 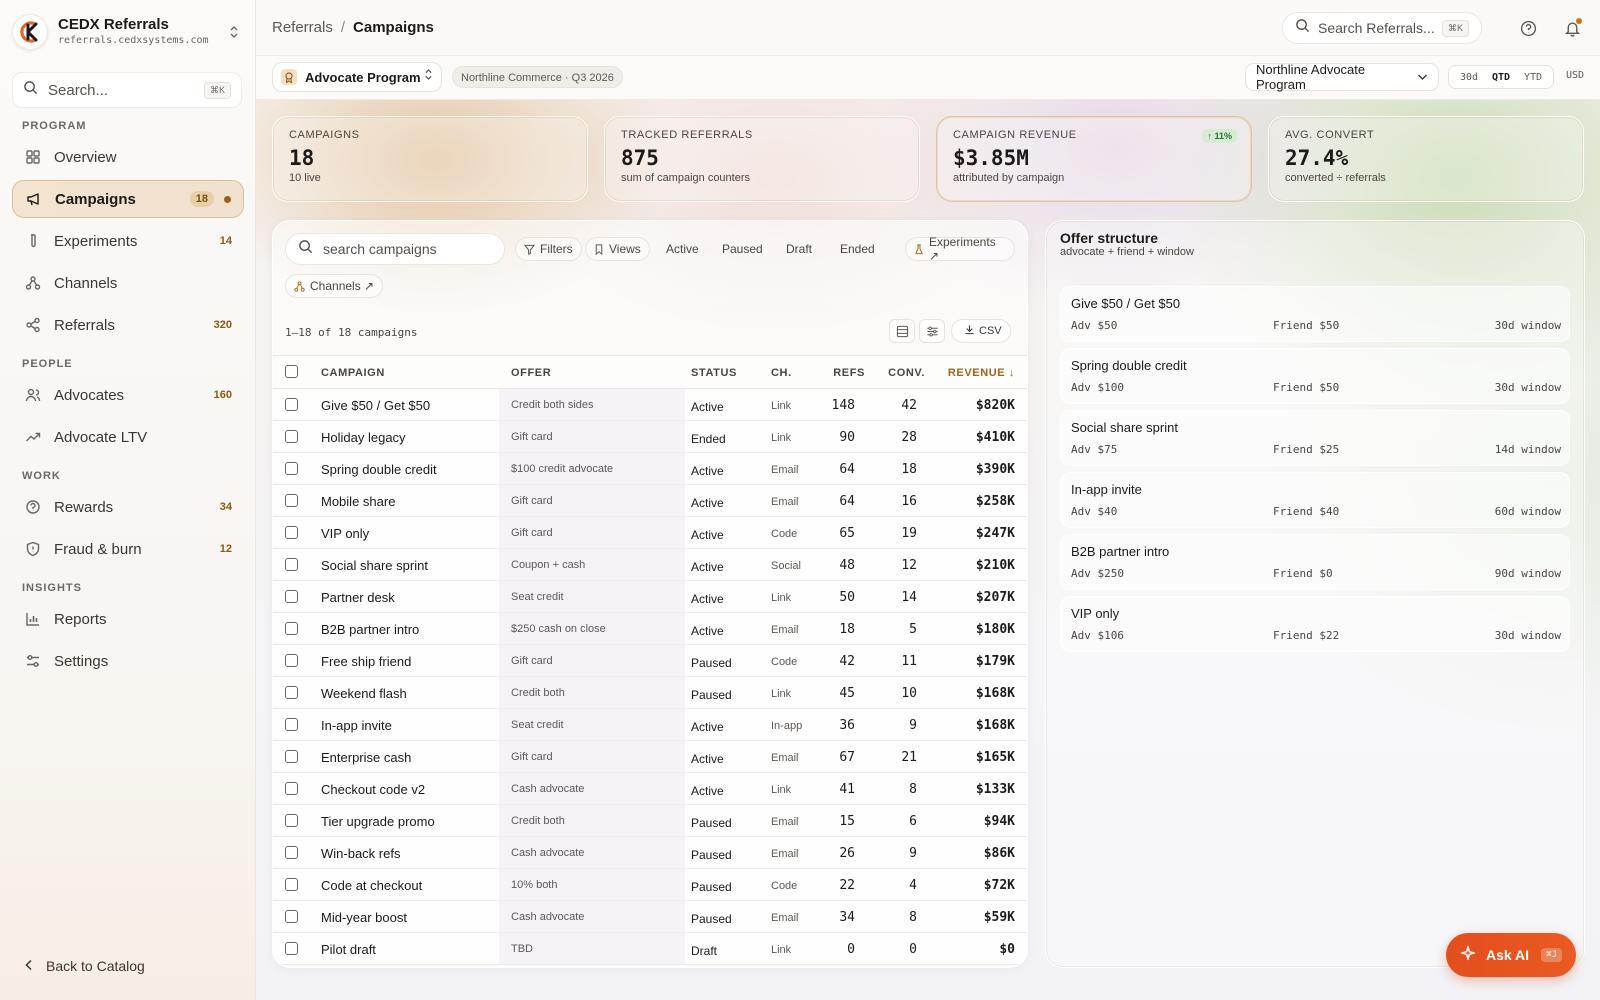 I want to click on column-refs: REFS, so click(x=849, y=373).